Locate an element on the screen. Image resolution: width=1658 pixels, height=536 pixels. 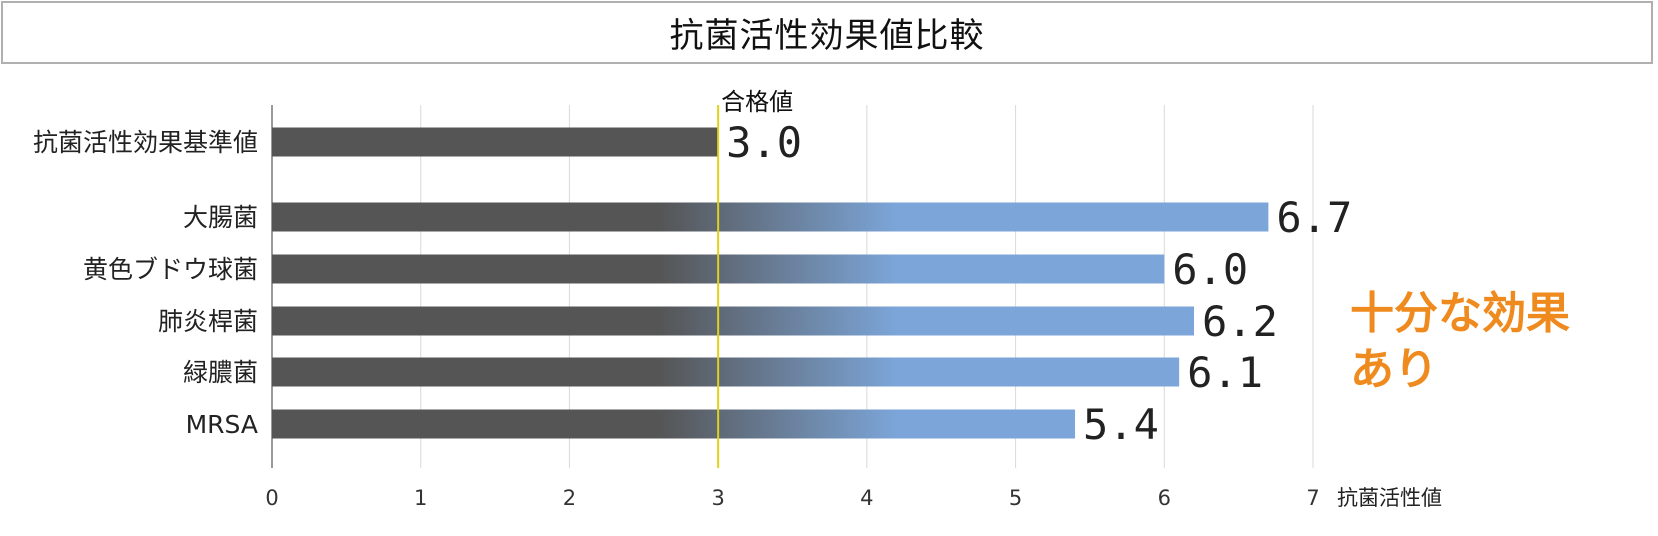
chart-title-box: 抗菌活性効果値比較 is located at coordinates (827, 32).